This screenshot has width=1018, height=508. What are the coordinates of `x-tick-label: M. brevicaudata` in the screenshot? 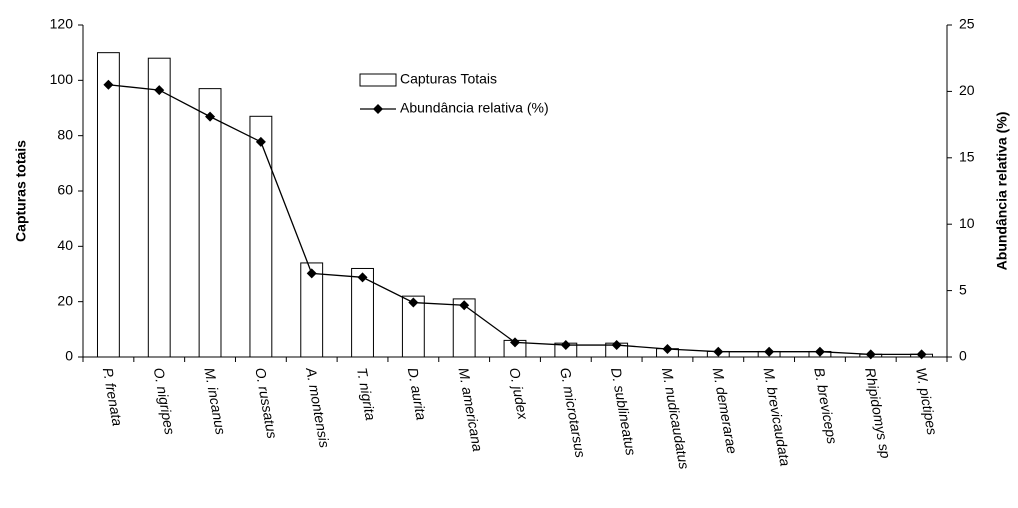 It's located at (777, 416).